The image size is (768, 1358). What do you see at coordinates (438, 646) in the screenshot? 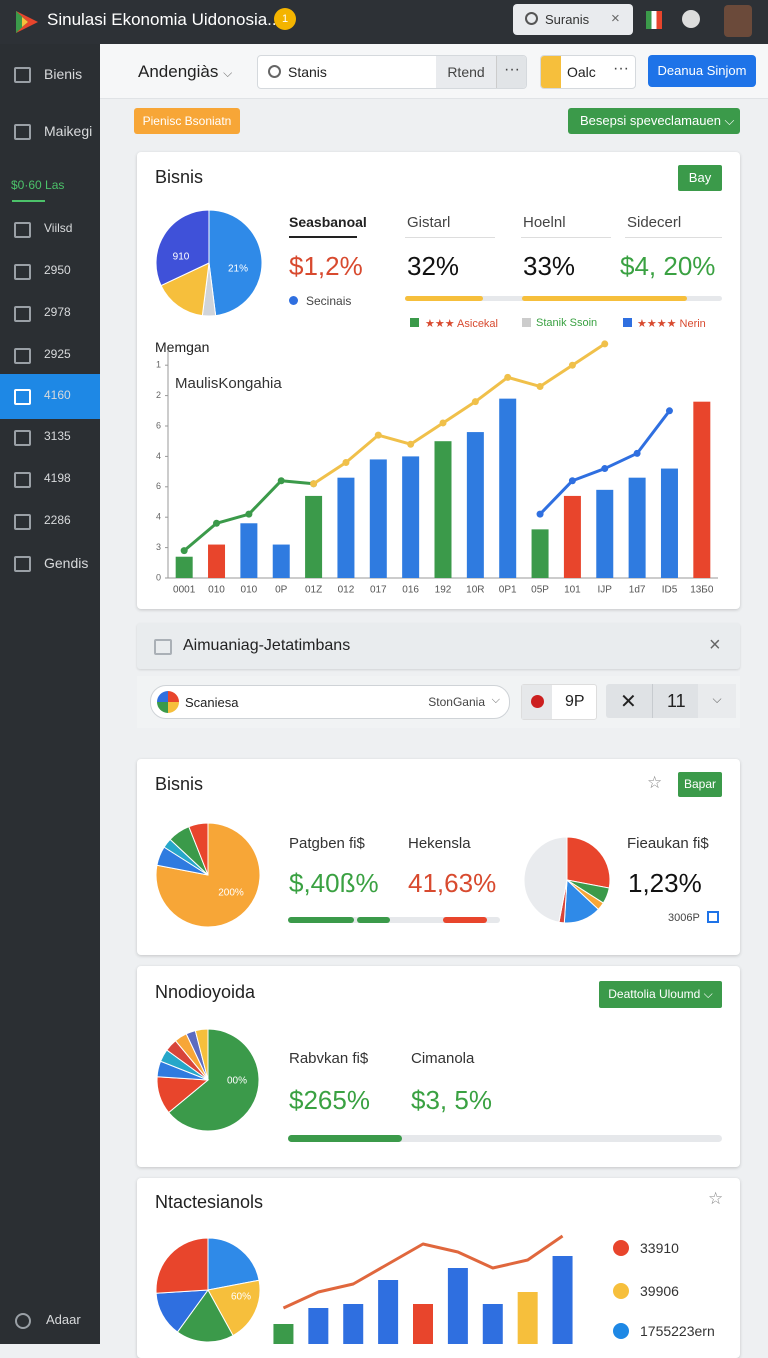
I see `notice-bar: Aimuaniag-Jetatimbans ×` at bounding box center [438, 646].